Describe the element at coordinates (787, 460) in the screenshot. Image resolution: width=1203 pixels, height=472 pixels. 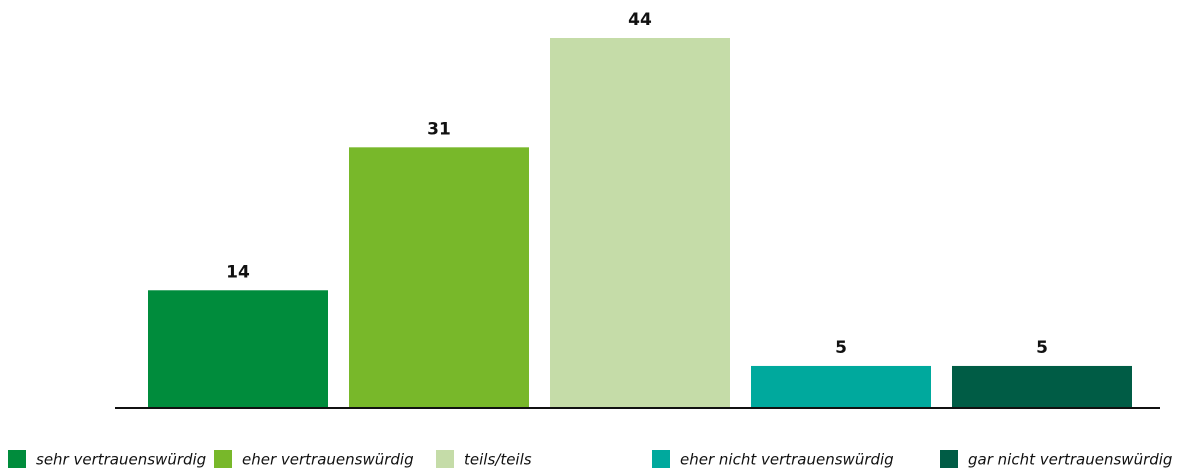
I see `legend-label: eher nicht vertrauenswürdig` at that location.